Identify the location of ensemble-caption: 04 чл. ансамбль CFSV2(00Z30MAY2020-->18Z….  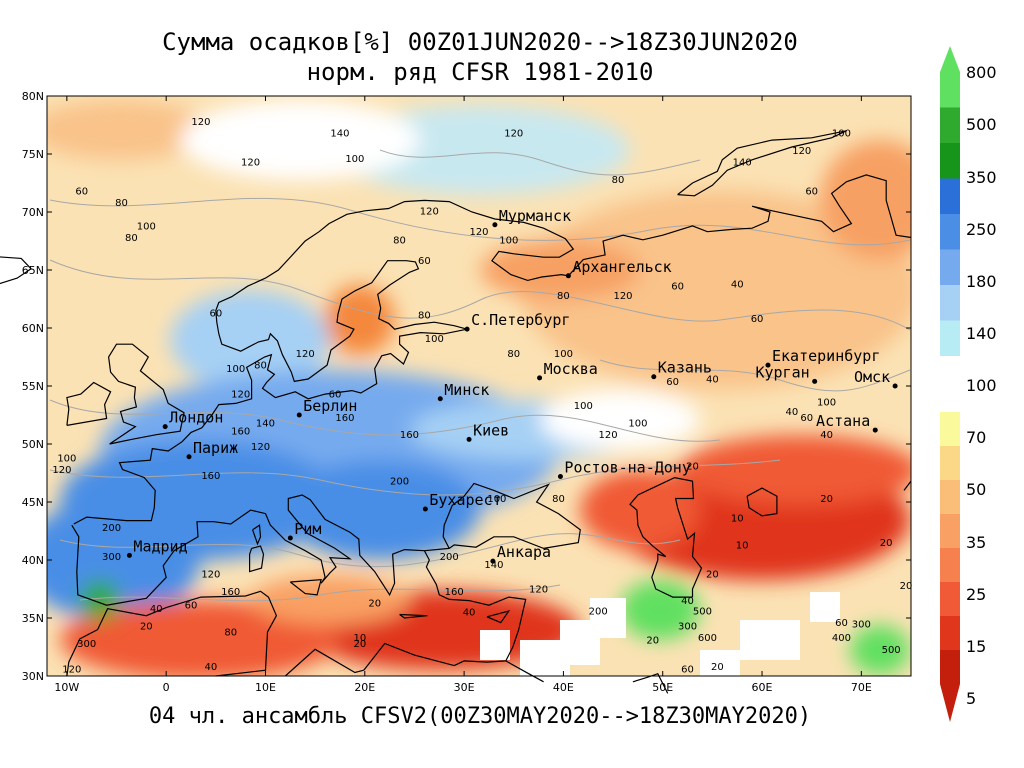
(480, 716).